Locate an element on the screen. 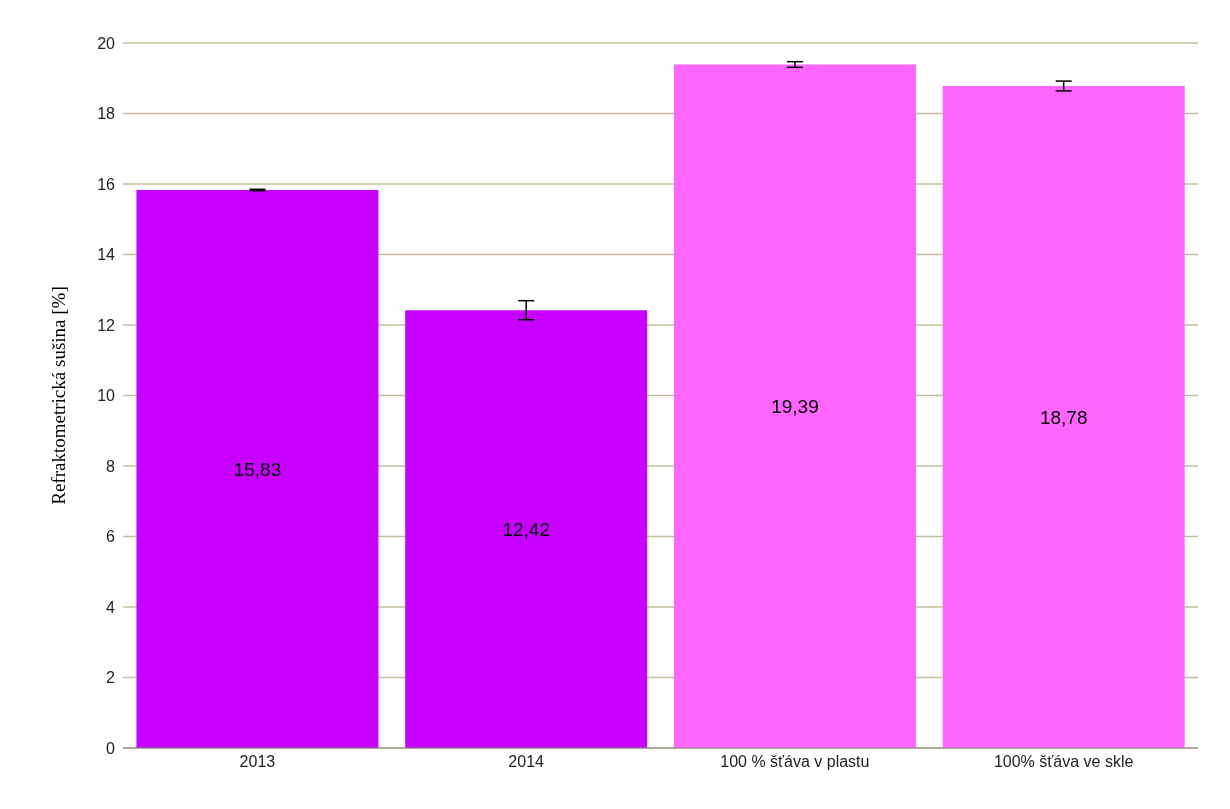 Image resolution: width=1230 pixels, height=809 pixels. x-tick-label: 2014 is located at coordinates (526, 762).